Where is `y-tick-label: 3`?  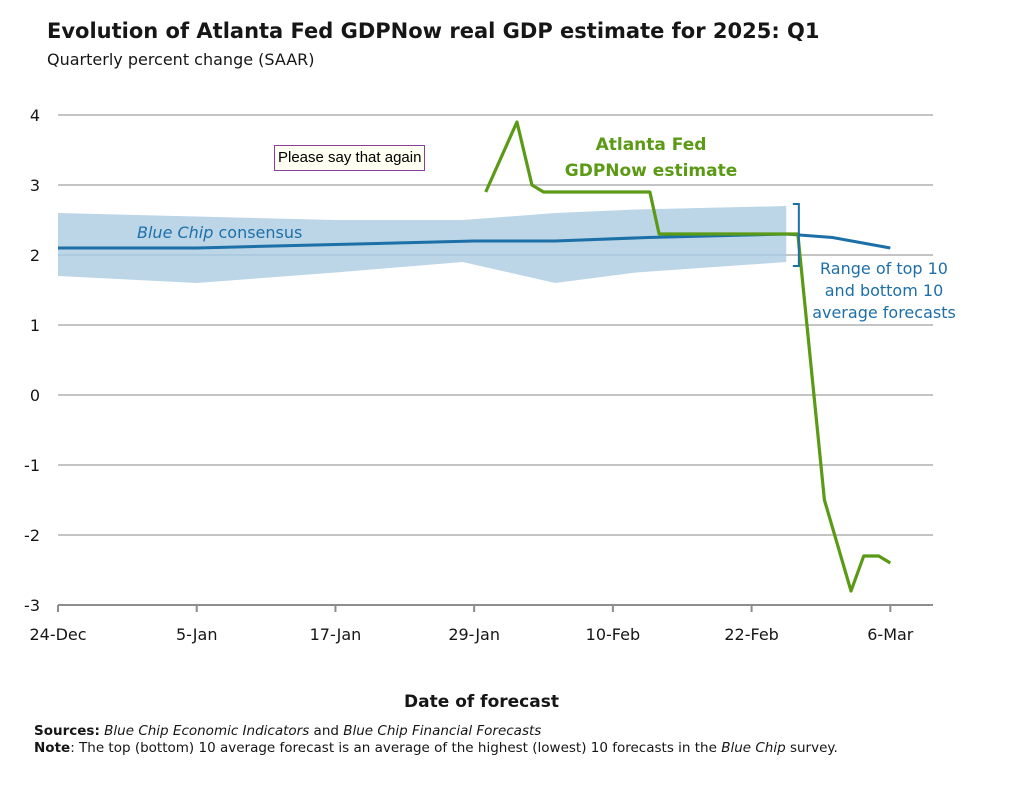
y-tick-label: 3 is located at coordinates (35, 185).